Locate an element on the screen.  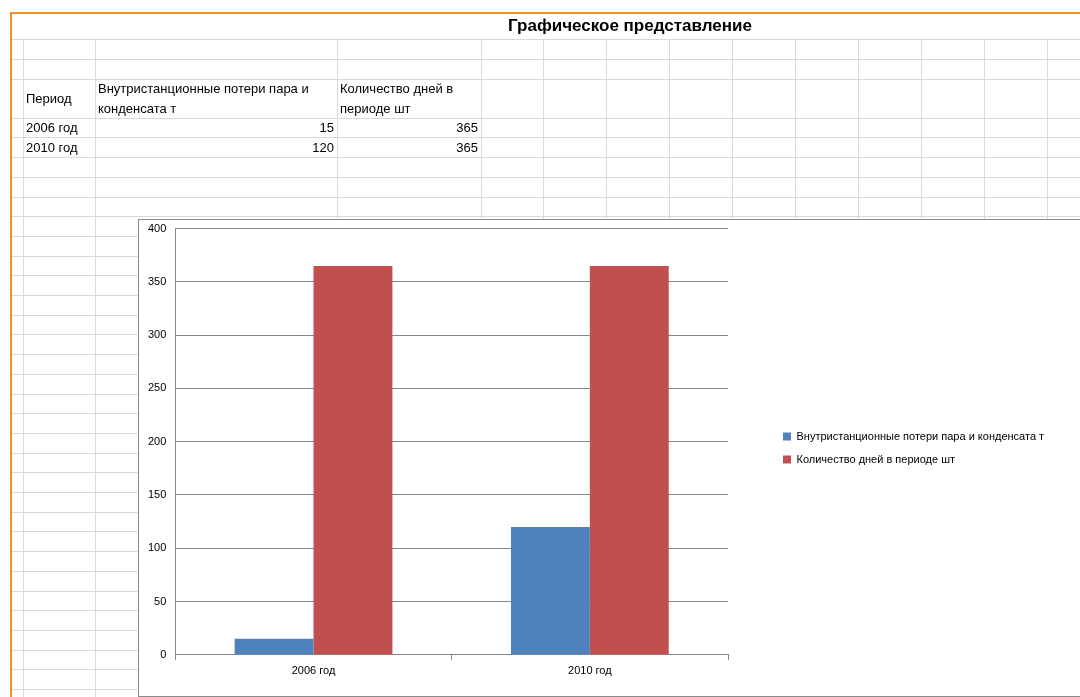
y-tick-label: 200 is located at coordinates (157, 440).